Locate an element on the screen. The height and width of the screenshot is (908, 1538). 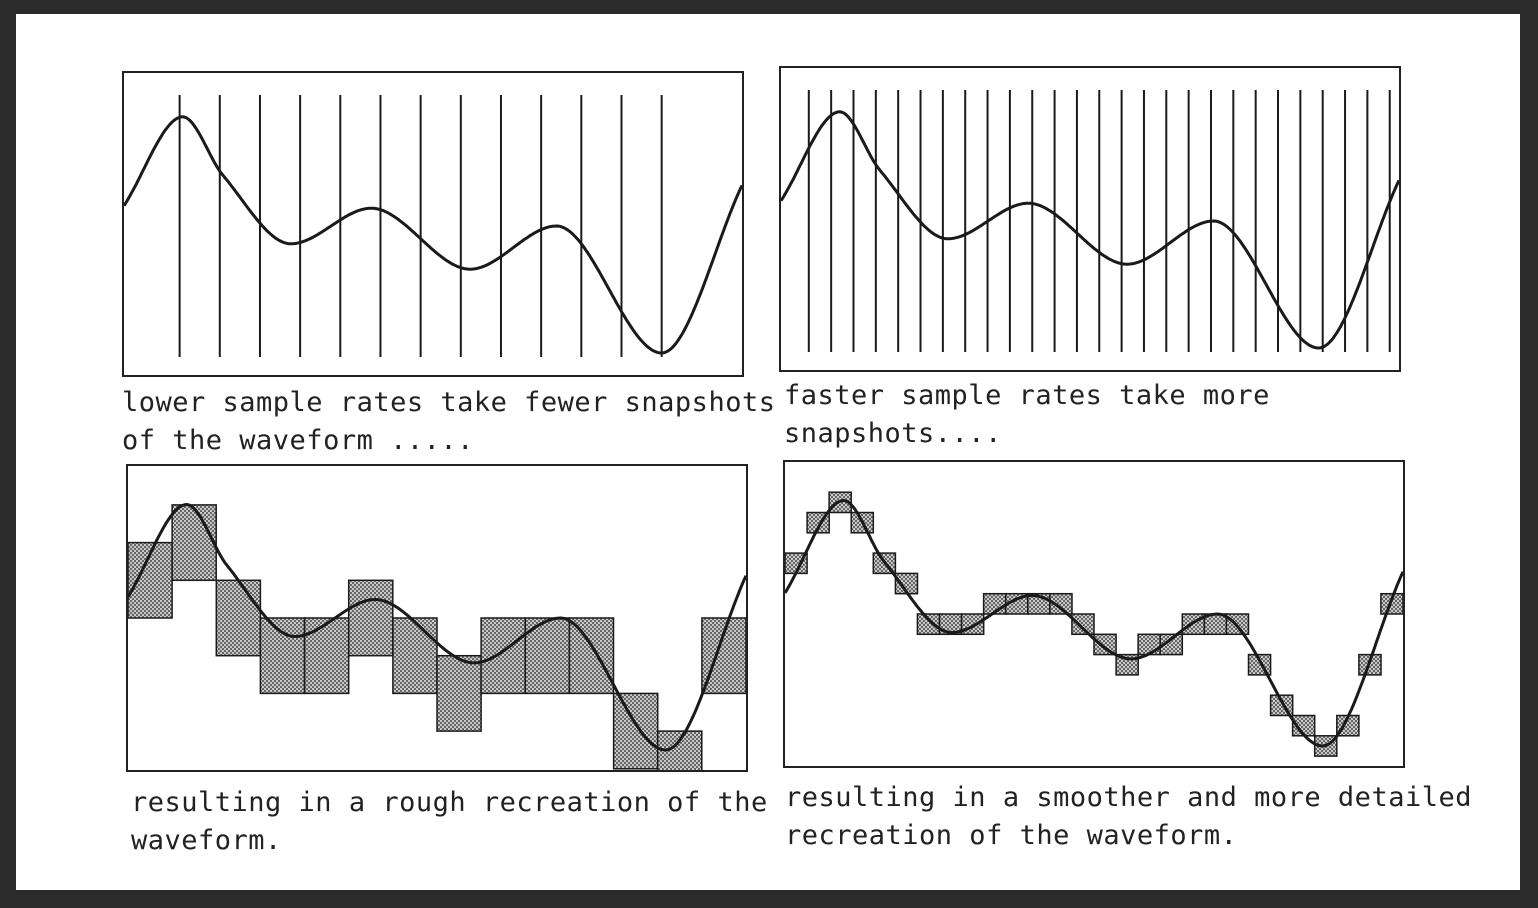
smooth-recreation-panel is located at coordinates (1094, 614).